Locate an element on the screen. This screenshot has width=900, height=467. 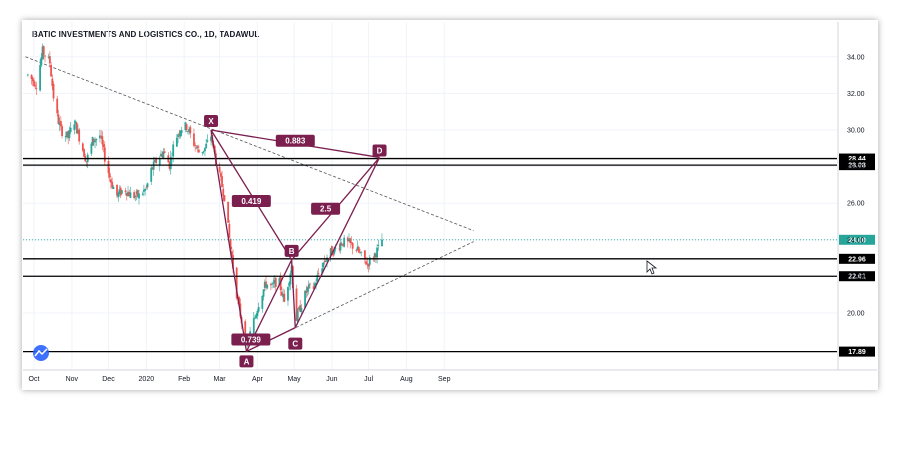
pattern-point-label: C is located at coordinates (295, 344).